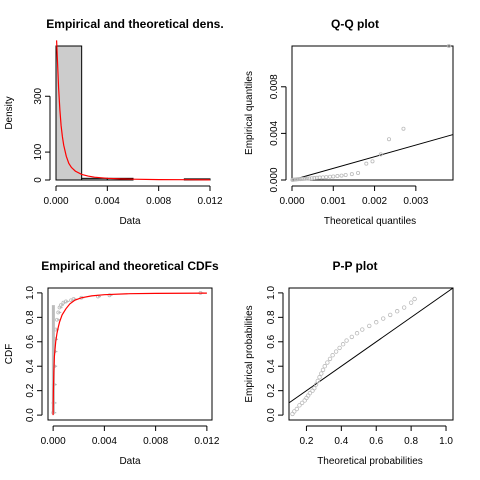 The image size is (480, 480). What do you see at coordinates (370, 221) in the screenshot?
I see `qq-x-label: Theoretical quantiles` at bounding box center [370, 221].